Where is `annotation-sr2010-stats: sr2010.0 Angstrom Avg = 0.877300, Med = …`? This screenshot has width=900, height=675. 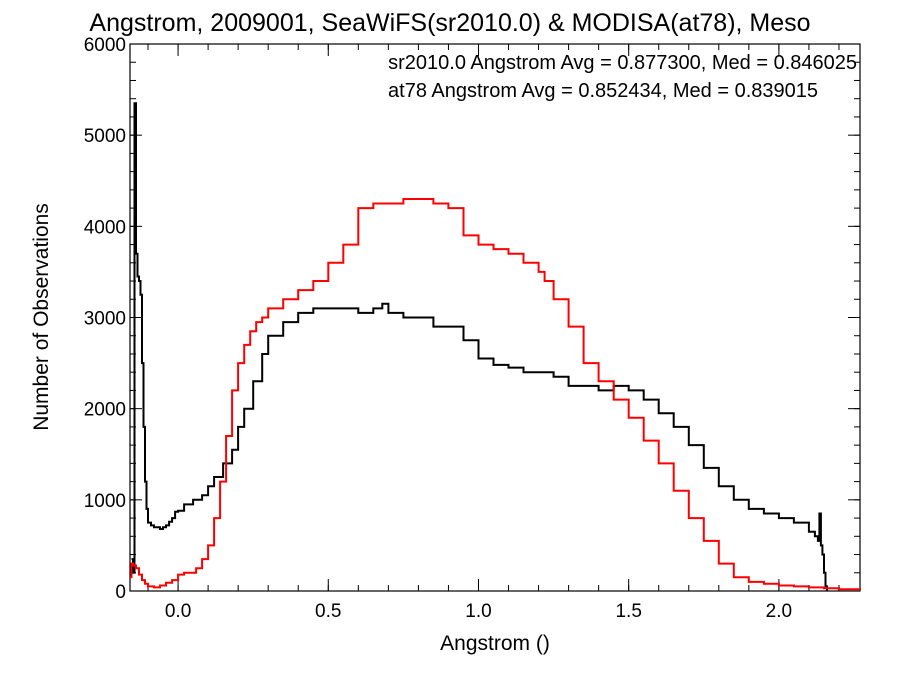 annotation-sr2010-stats: sr2010.0 Angstrom Avg = 0.877300, Med = … is located at coordinates (622, 63).